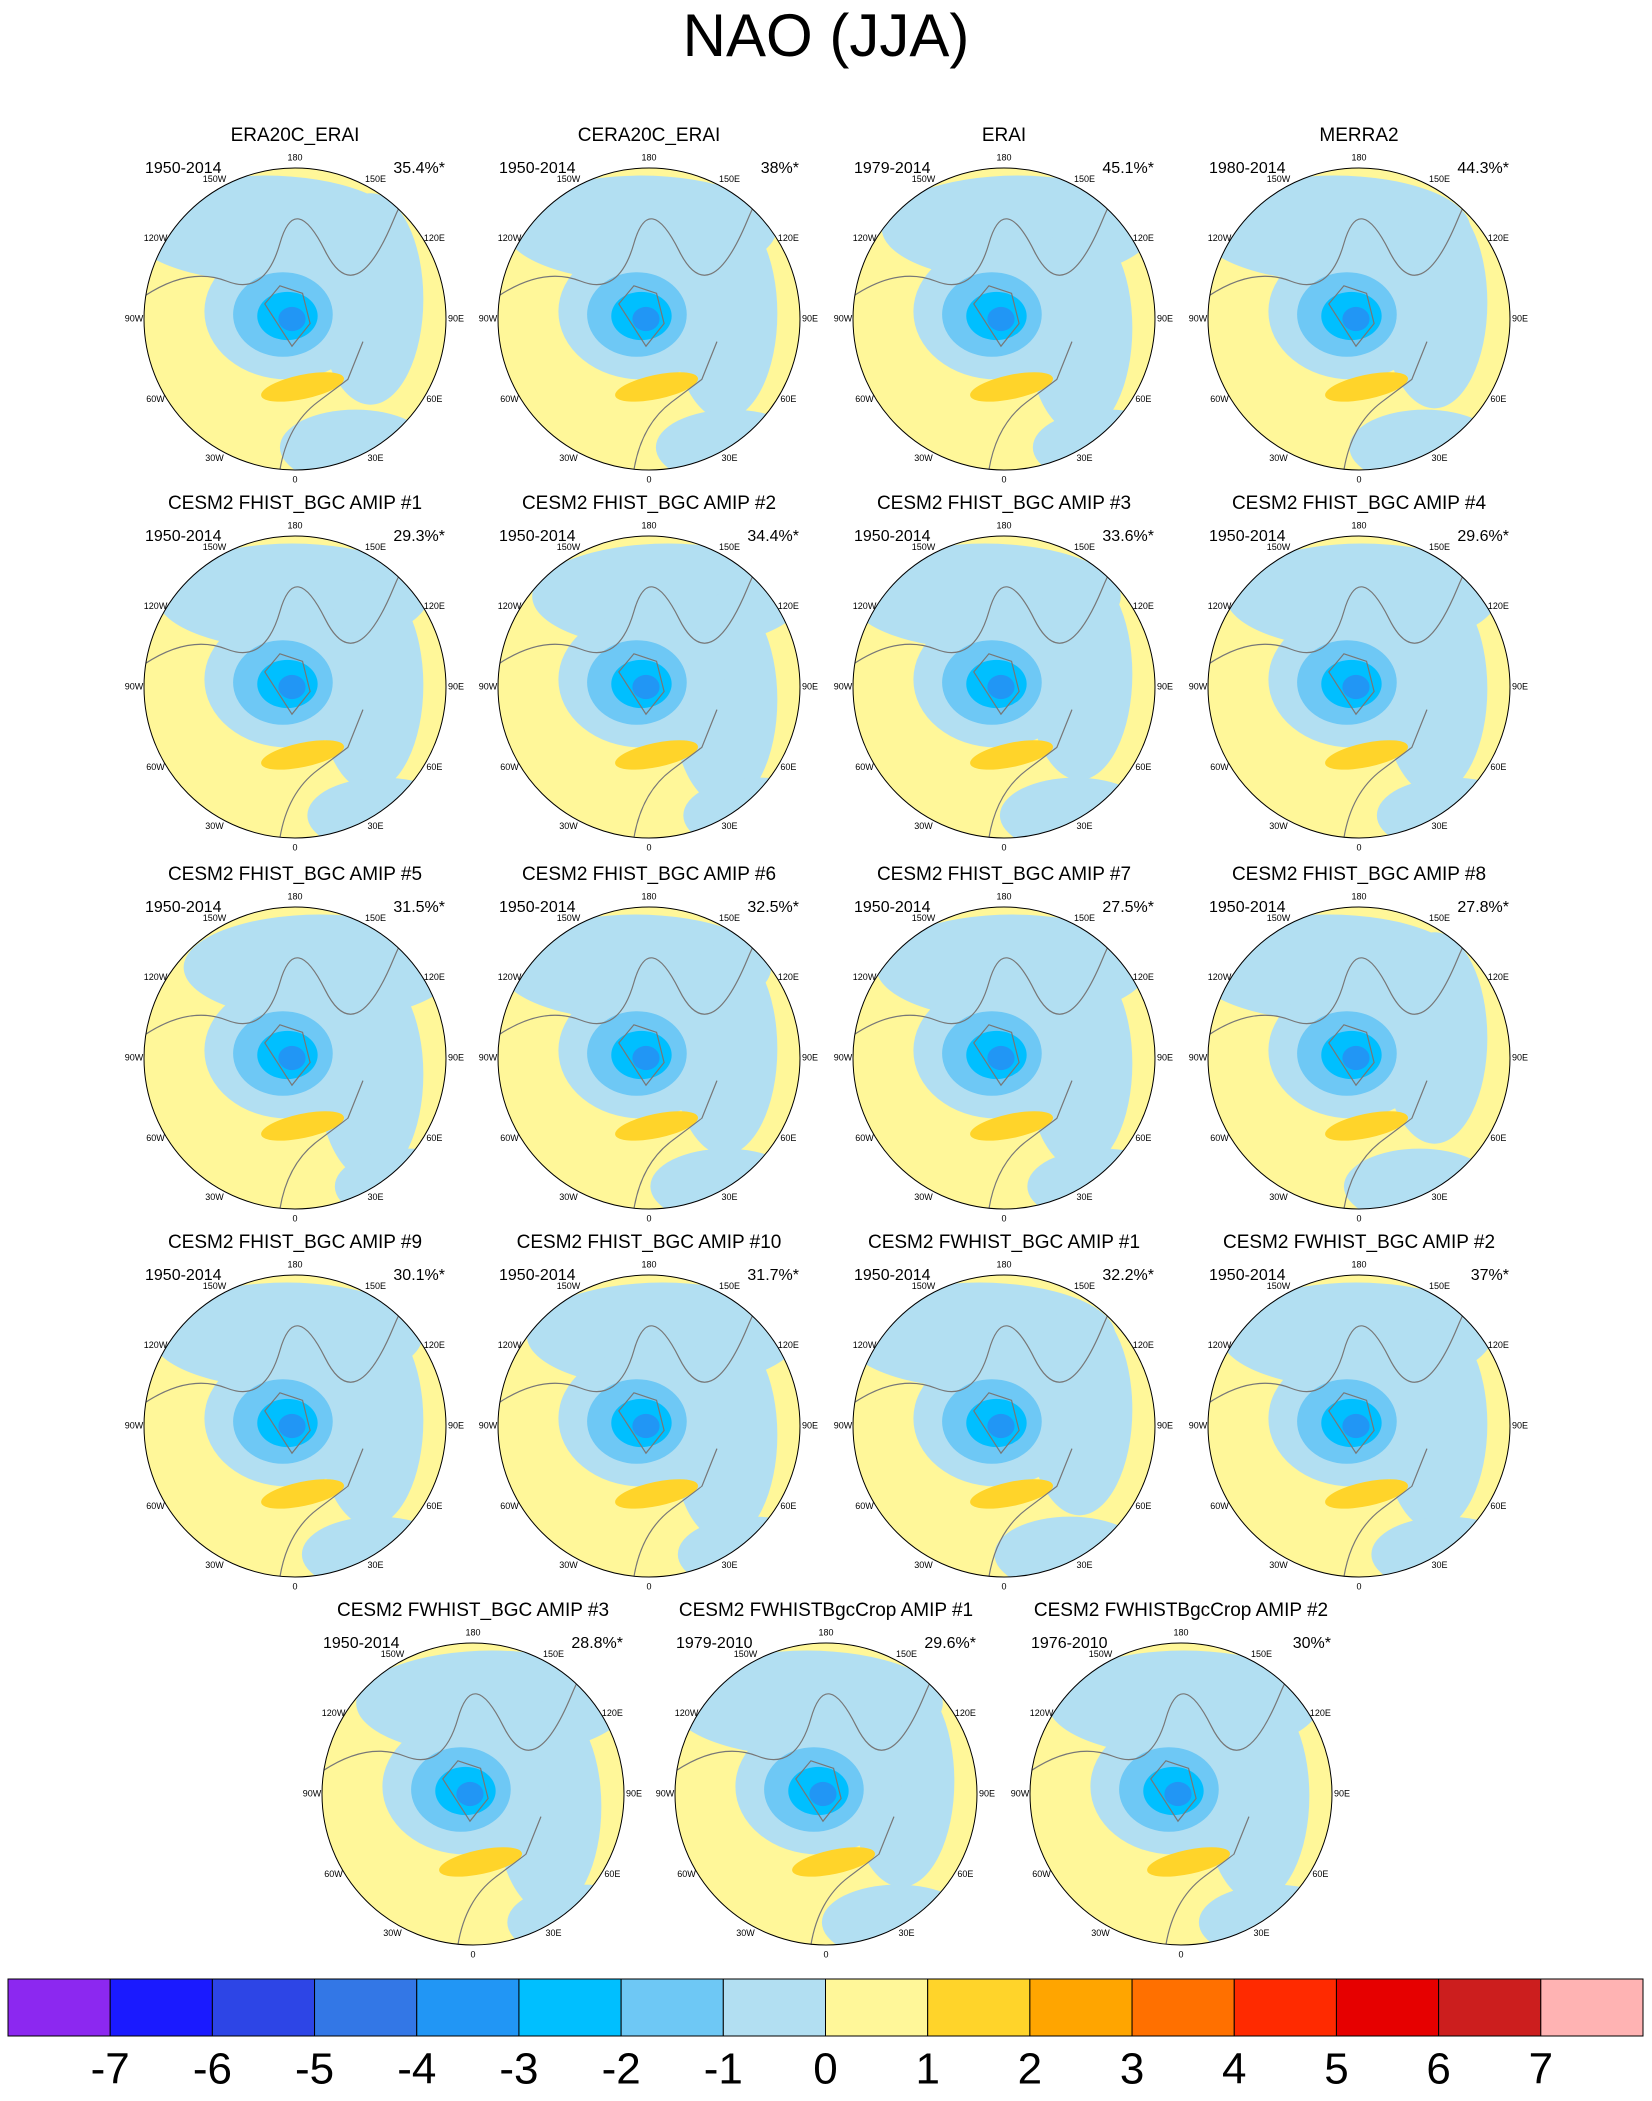 The width and height of the screenshot is (1652, 2101). What do you see at coordinates (419, 536) in the screenshot?
I see `panel-percent: 29.3%*` at bounding box center [419, 536].